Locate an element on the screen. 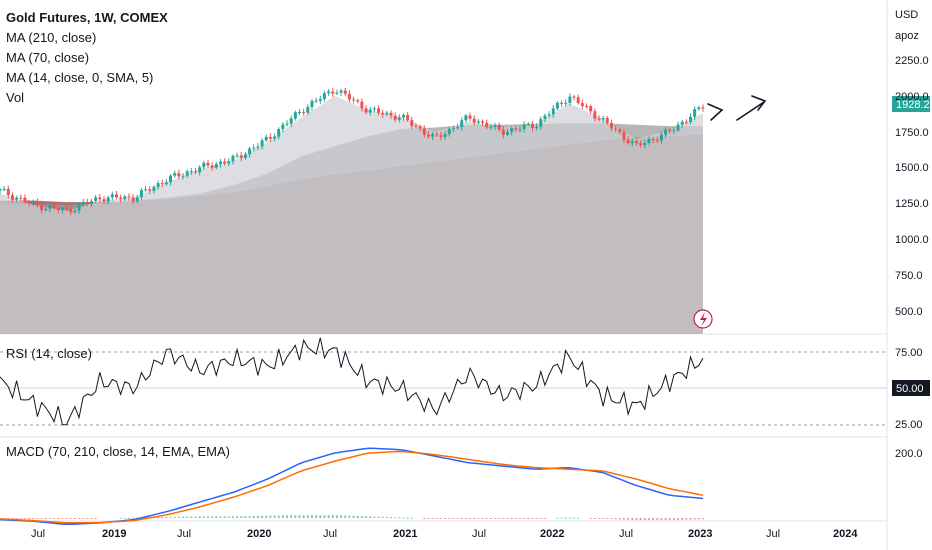 Image resolution: width=932 pixels, height=550 pixels. flash-event-icon is located at coordinates (703, 319).